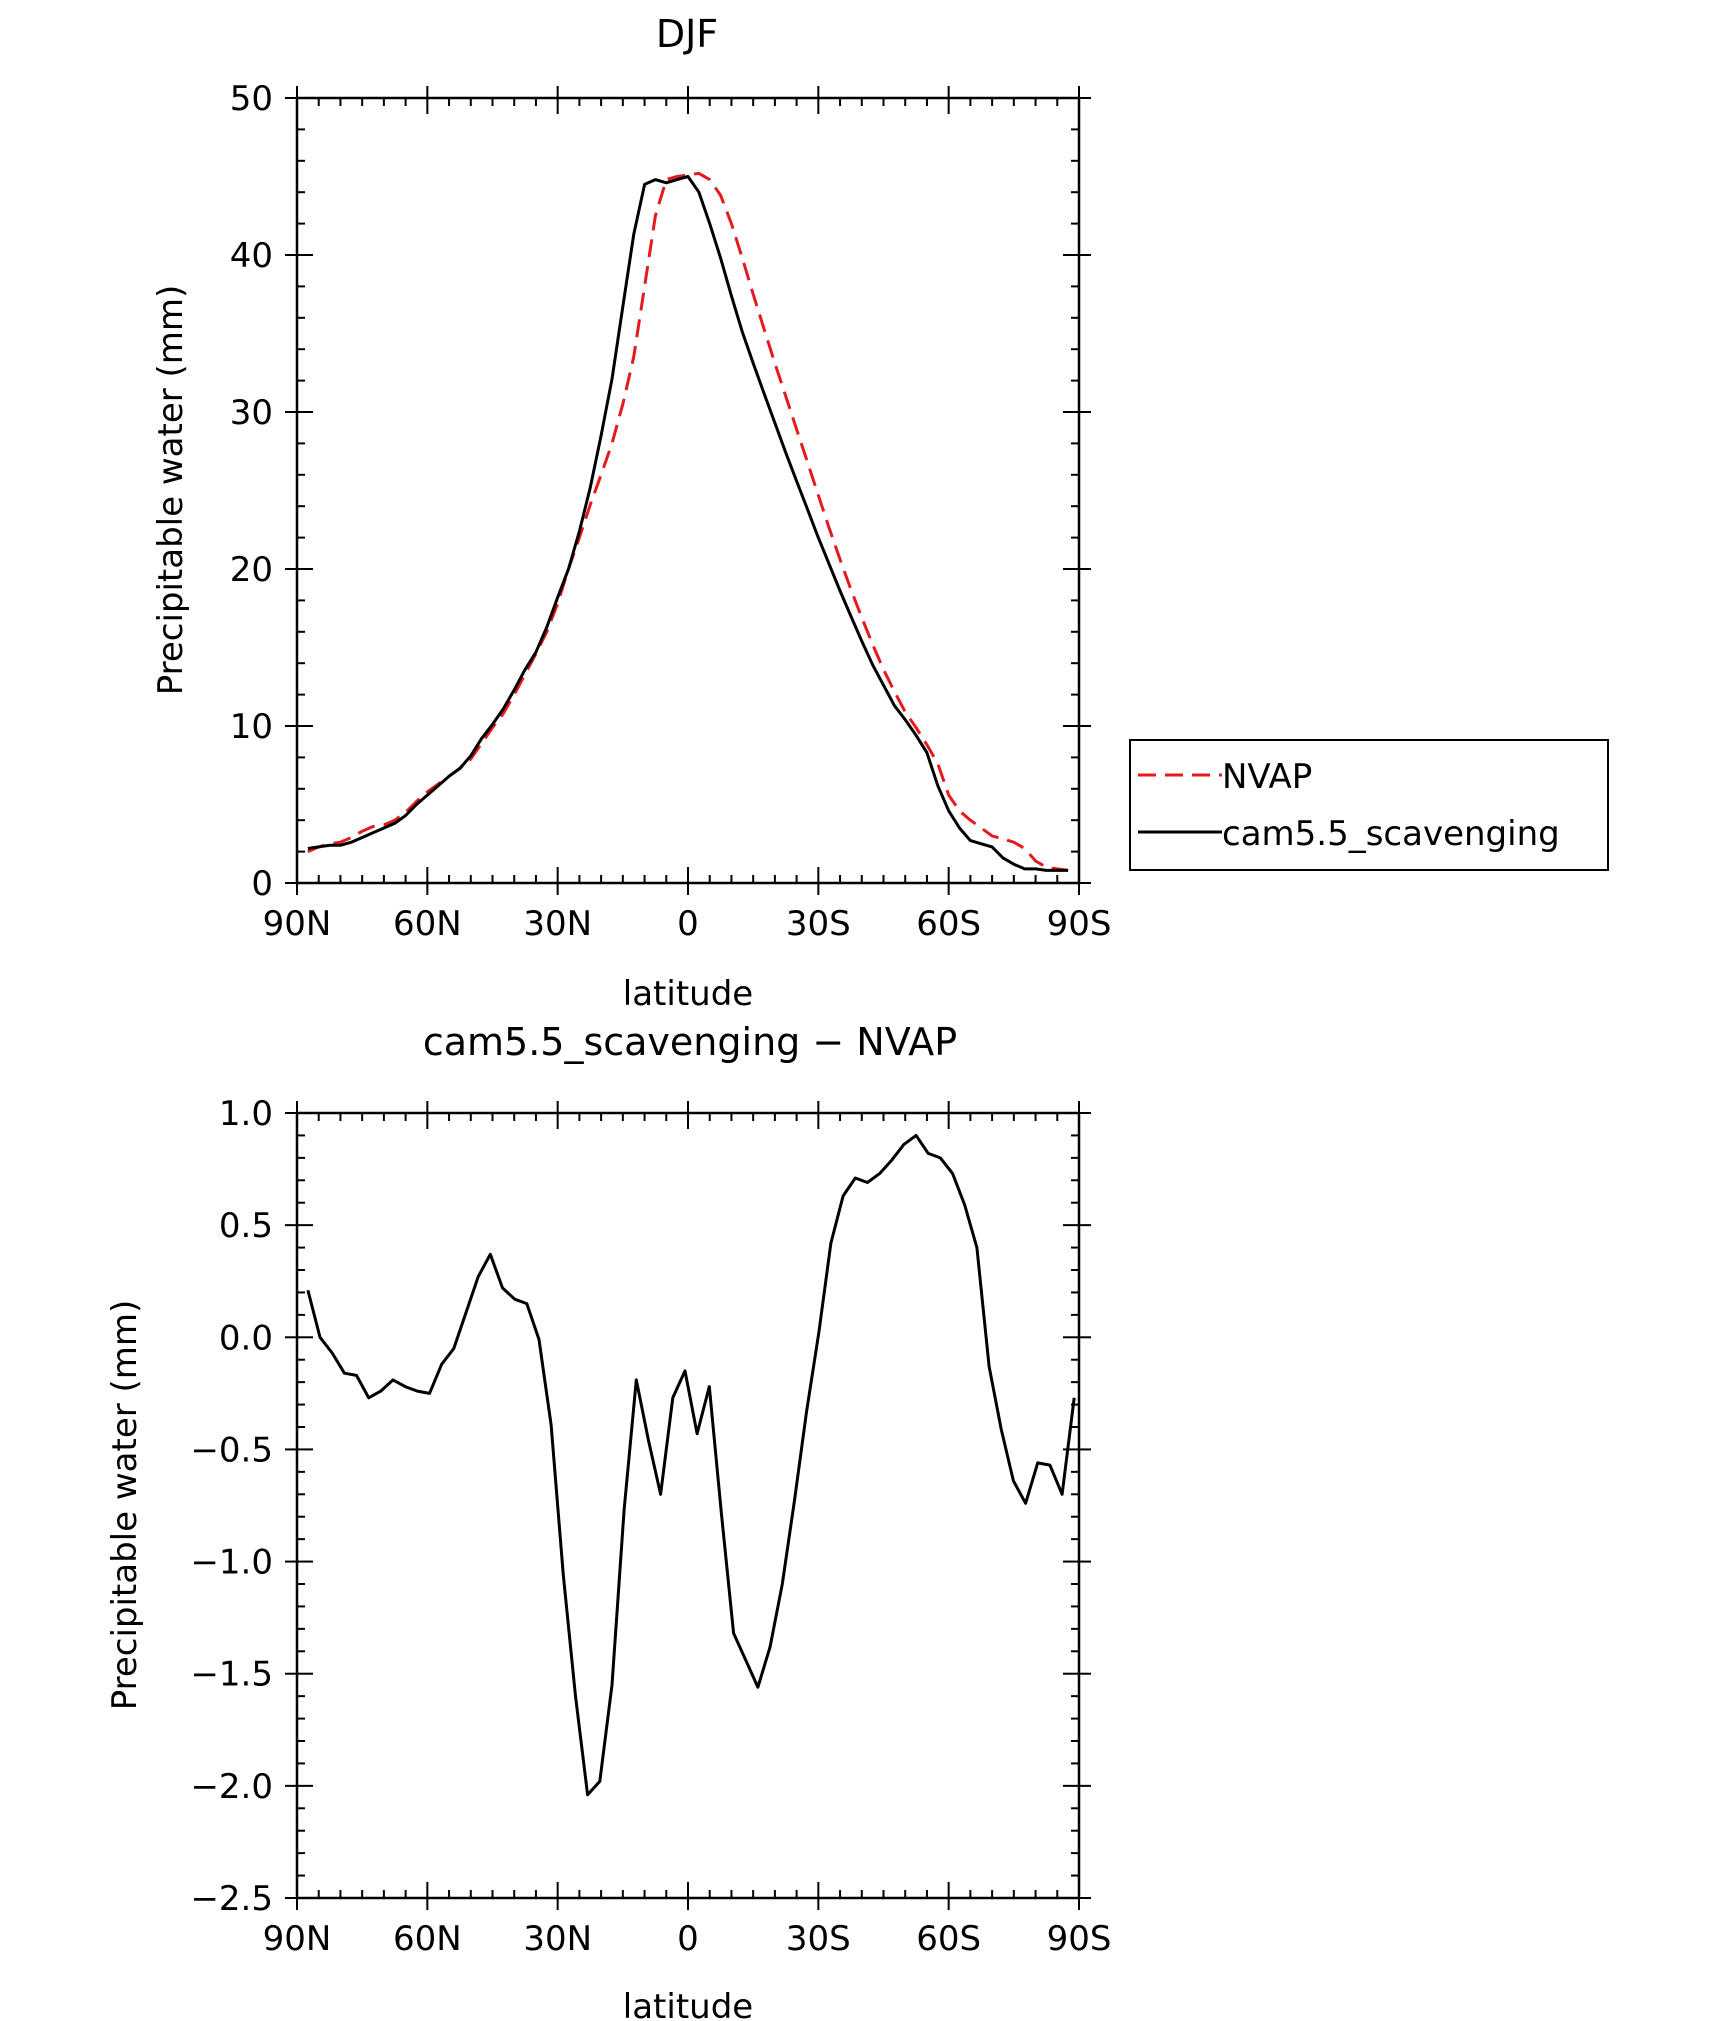  What do you see at coordinates (231, 1787) in the screenshot?
I see `y-tick-label: −2.0` at bounding box center [231, 1787].